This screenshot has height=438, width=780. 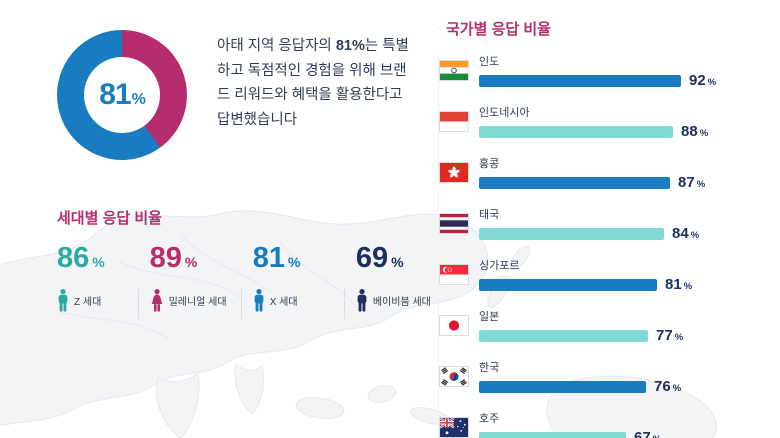 I want to click on country-name: 홍콩, so click(x=489, y=164).